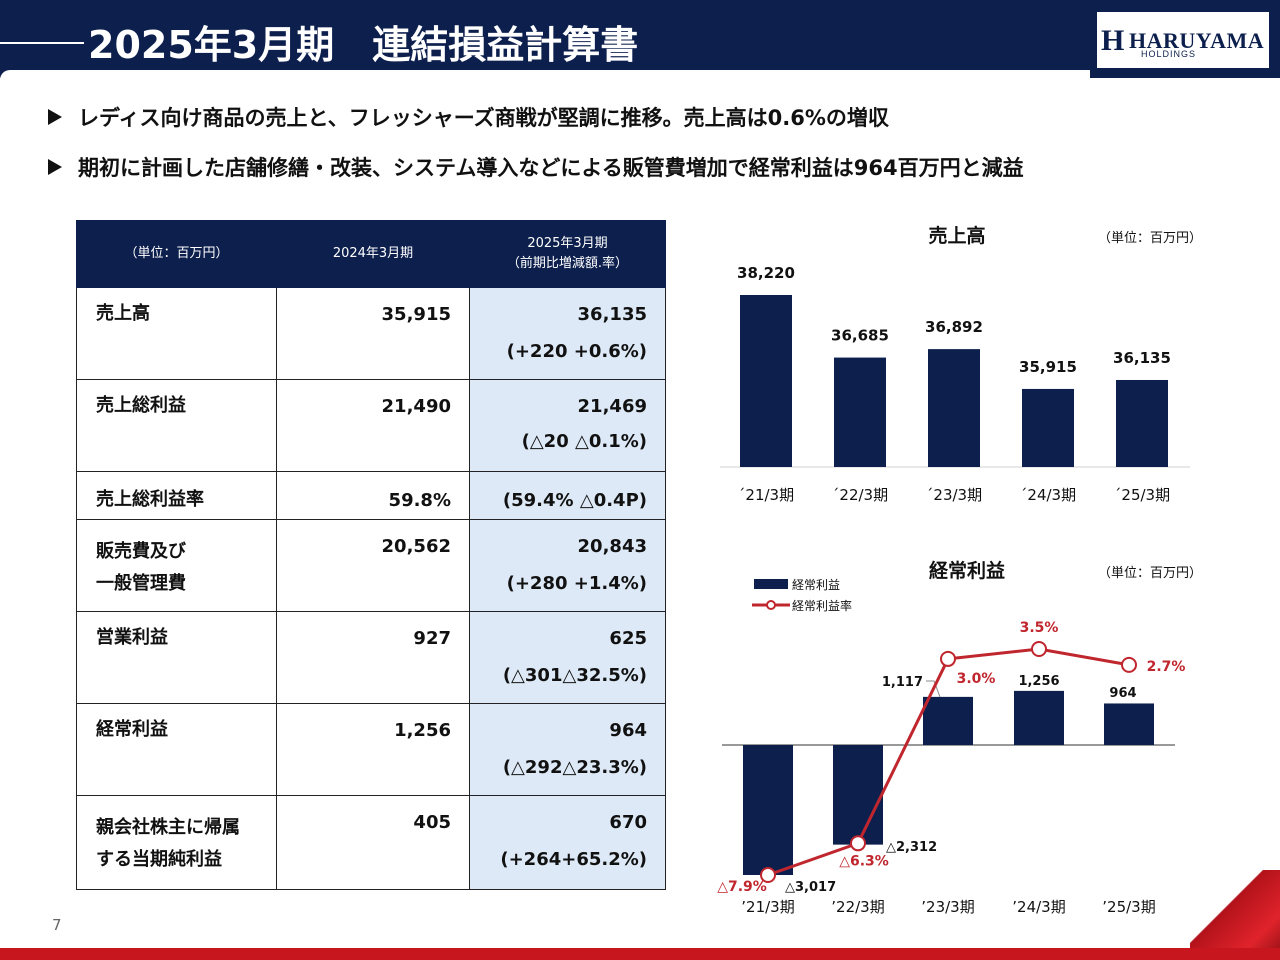 The height and width of the screenshot is (960, 1280). What do you see at coordinates (1169, 54) in the screenshot?
I see `logo-sub: HOLDINGS` at bounding box center [1169, 54].